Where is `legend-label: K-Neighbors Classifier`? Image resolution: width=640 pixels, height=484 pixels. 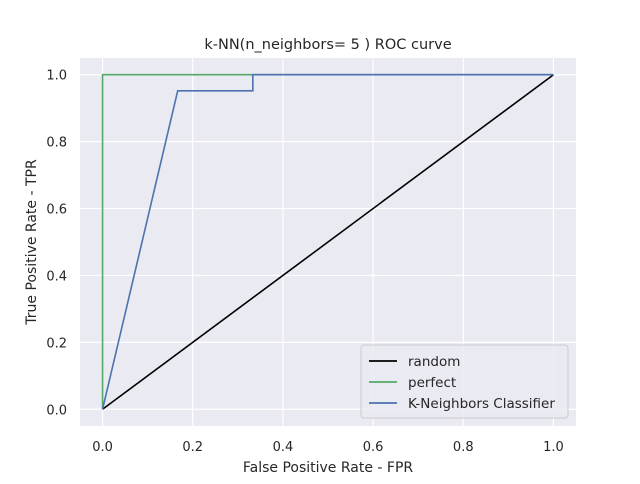 legend-label: K-Neighbors Classifier is located at coordinates (481, 404).